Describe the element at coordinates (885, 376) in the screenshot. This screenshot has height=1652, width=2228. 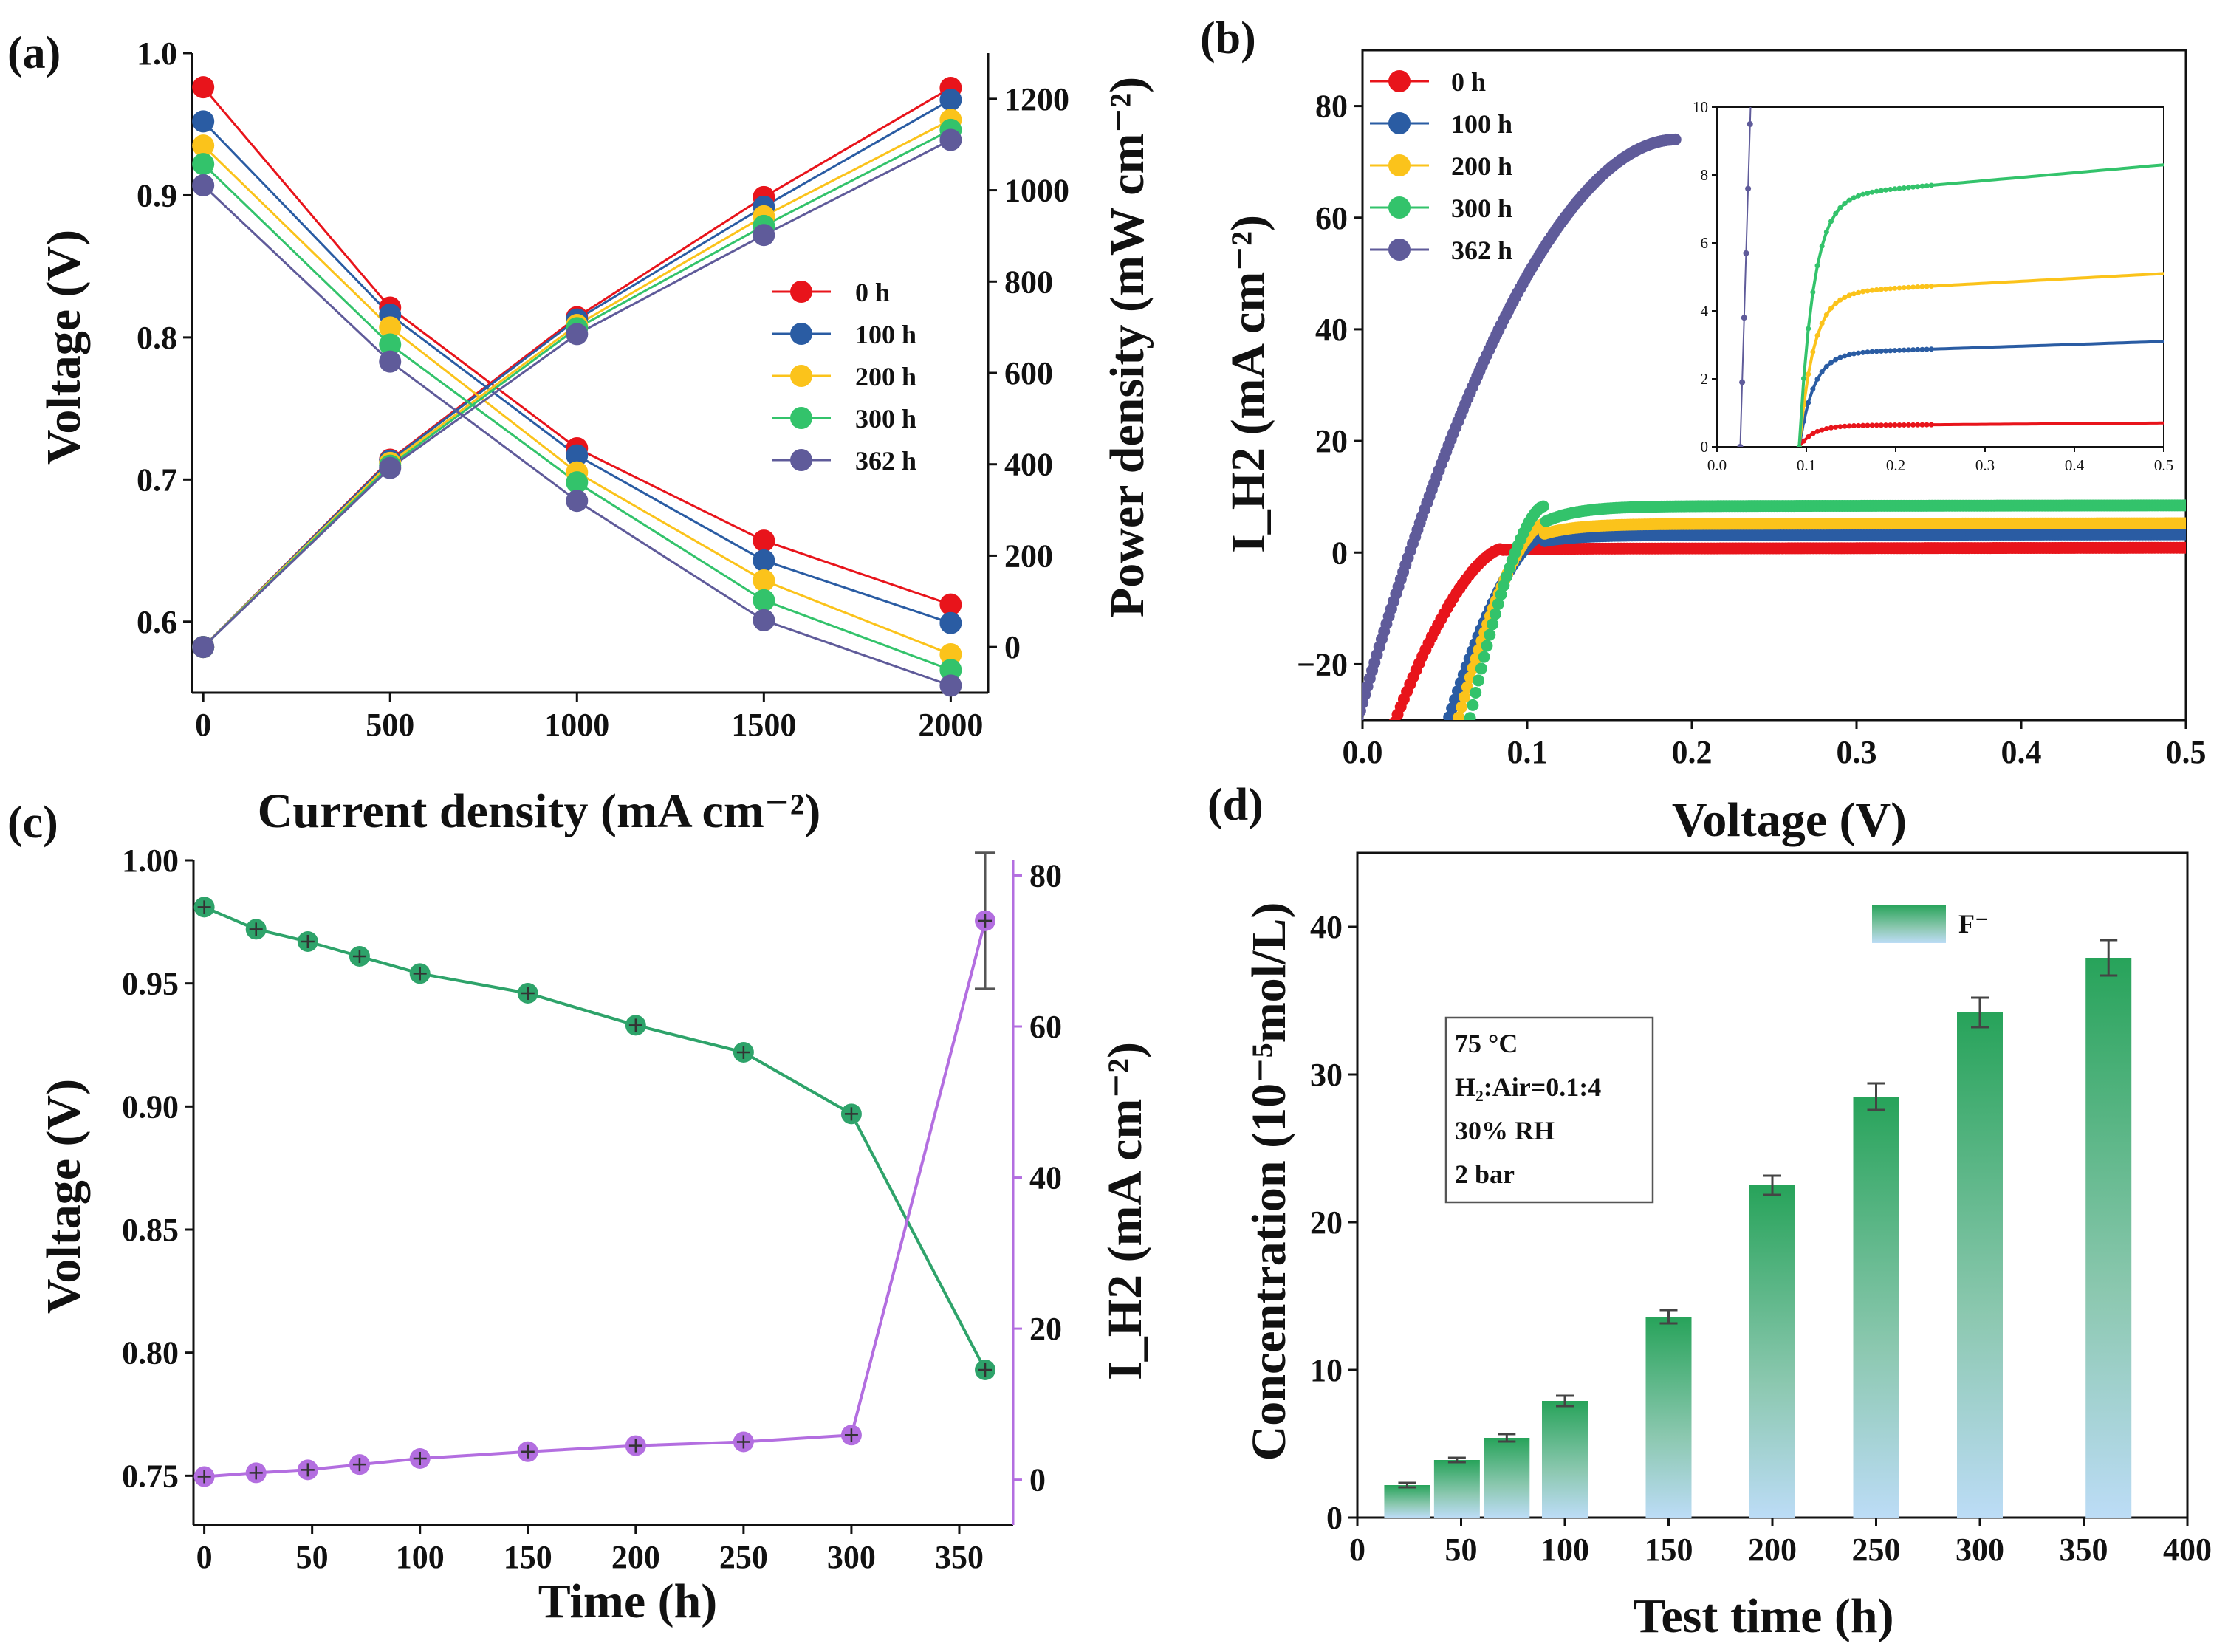
I see `a-legend-label: 200 h` at that location.